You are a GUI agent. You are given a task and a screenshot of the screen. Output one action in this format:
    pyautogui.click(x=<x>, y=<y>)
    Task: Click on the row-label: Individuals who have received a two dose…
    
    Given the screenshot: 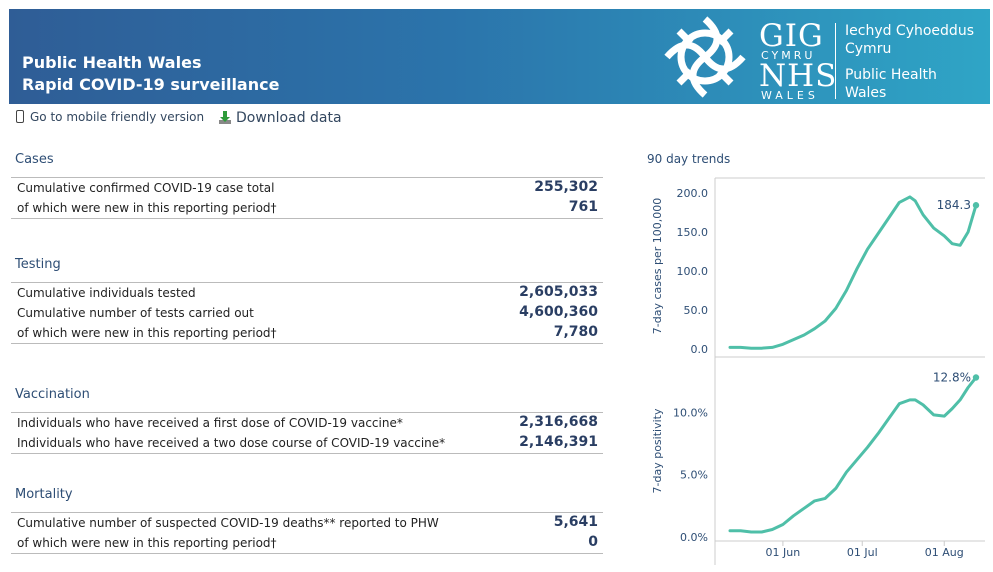 What is the action you would take?
    pyautogui.click(x=231, y=443)
    